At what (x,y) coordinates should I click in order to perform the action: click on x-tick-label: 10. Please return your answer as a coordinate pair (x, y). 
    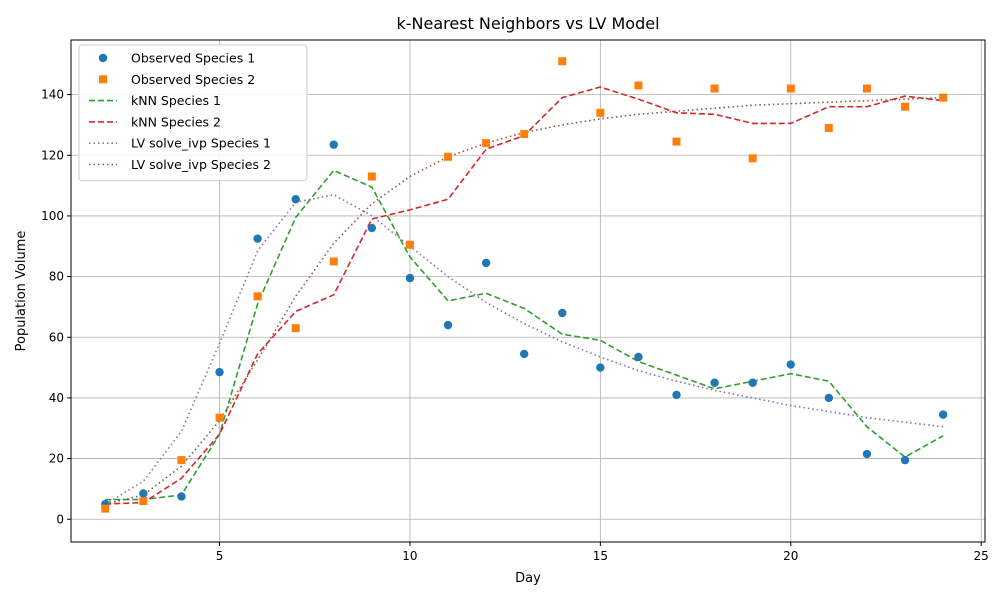
    Looking at the image, I should click on (409, 556).